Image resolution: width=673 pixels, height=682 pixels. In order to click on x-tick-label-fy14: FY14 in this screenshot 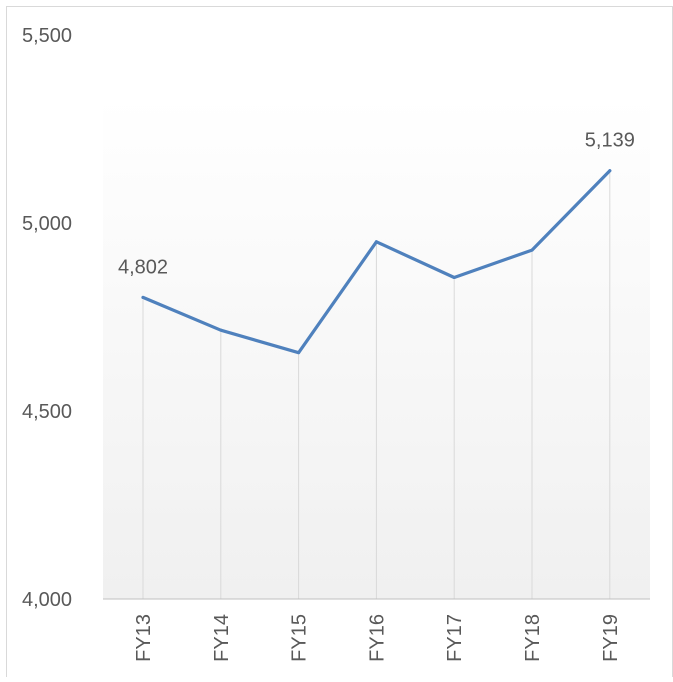, I will do `click(222, 638)`.